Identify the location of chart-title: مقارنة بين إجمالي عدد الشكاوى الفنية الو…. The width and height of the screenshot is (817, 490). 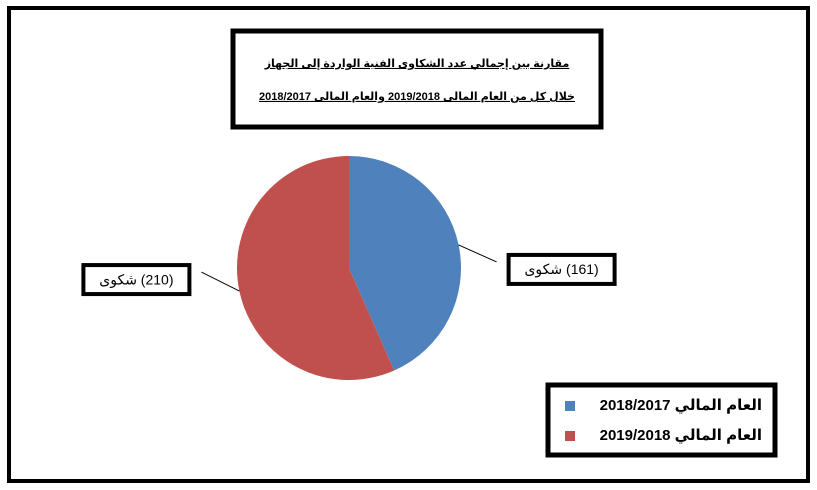
(417, 64).